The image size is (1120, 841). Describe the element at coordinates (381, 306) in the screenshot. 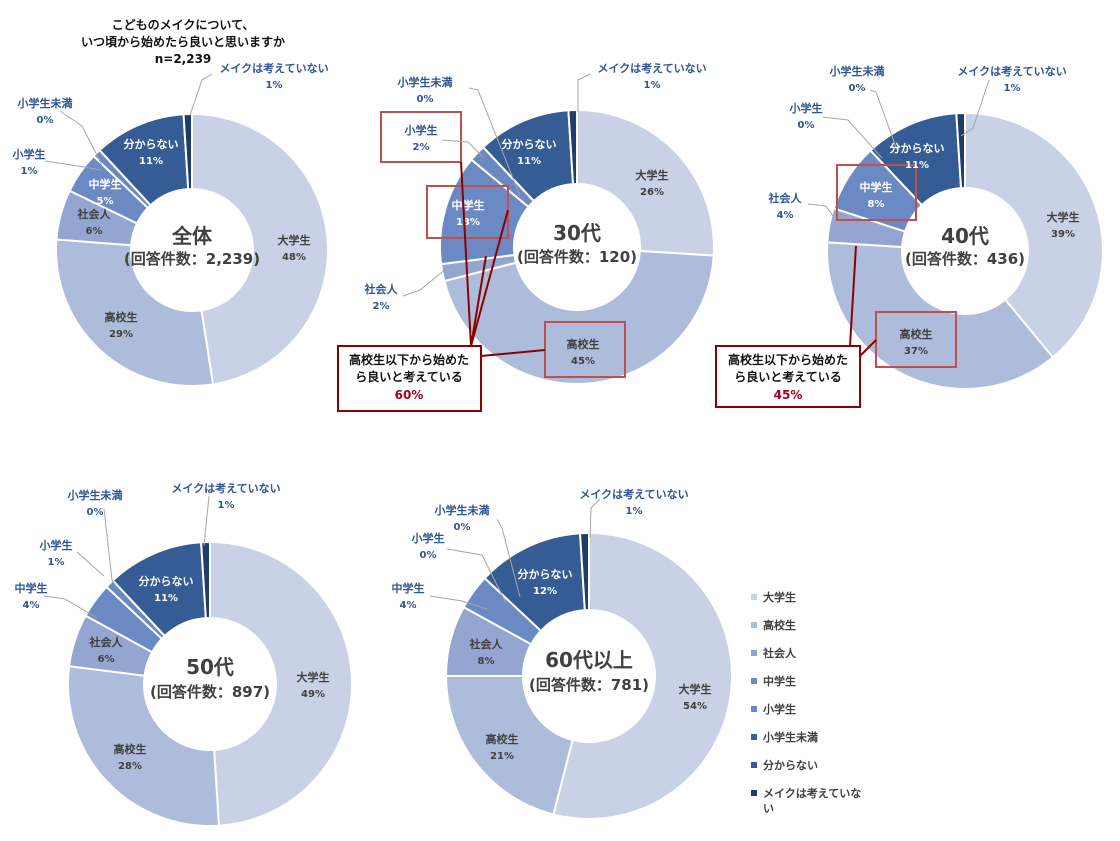

I see `value-shakaijin: 2%` at that location.